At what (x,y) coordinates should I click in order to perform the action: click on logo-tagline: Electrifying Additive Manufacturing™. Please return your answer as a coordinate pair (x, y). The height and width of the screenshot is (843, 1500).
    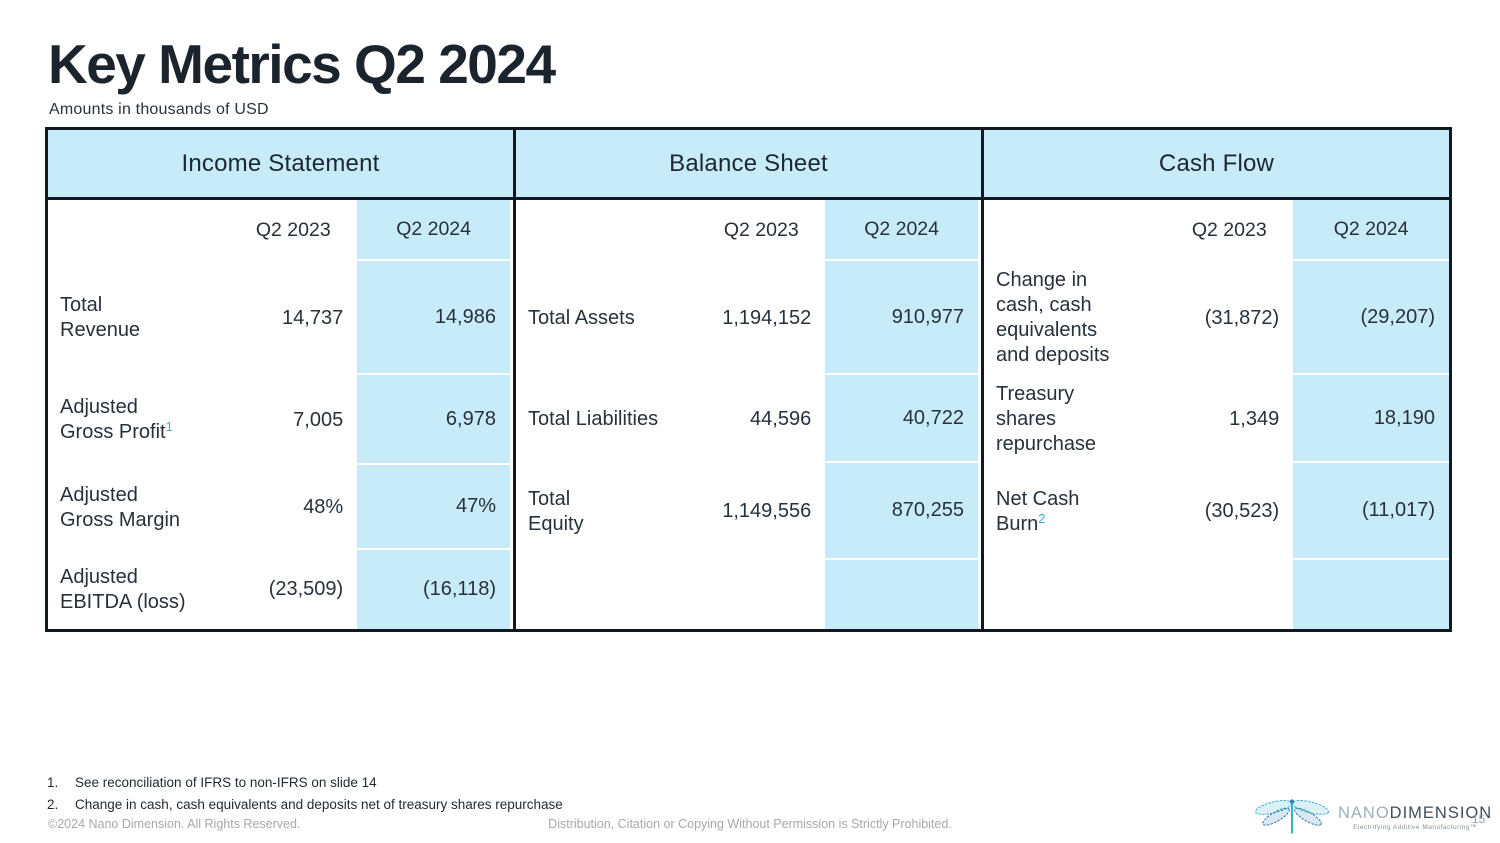
    Looking at the image, I should click on (1415, 828).